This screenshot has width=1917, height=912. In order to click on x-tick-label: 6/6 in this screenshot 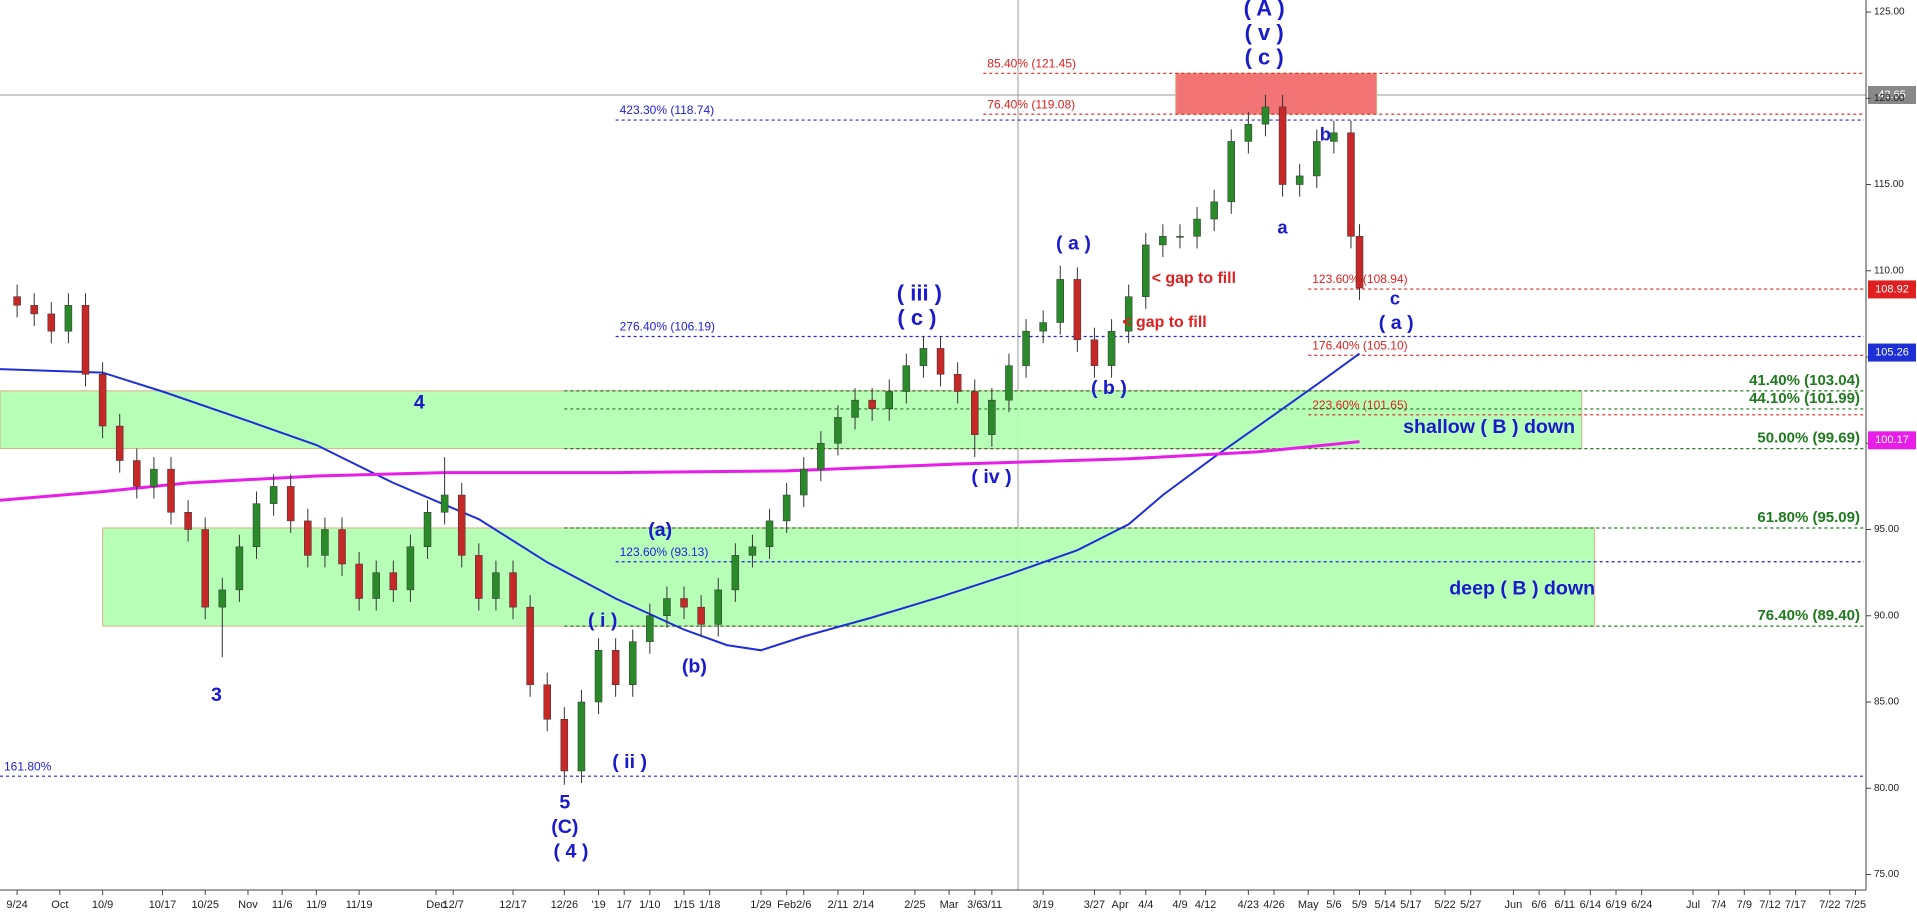, I will do `click(1538, 905)`.